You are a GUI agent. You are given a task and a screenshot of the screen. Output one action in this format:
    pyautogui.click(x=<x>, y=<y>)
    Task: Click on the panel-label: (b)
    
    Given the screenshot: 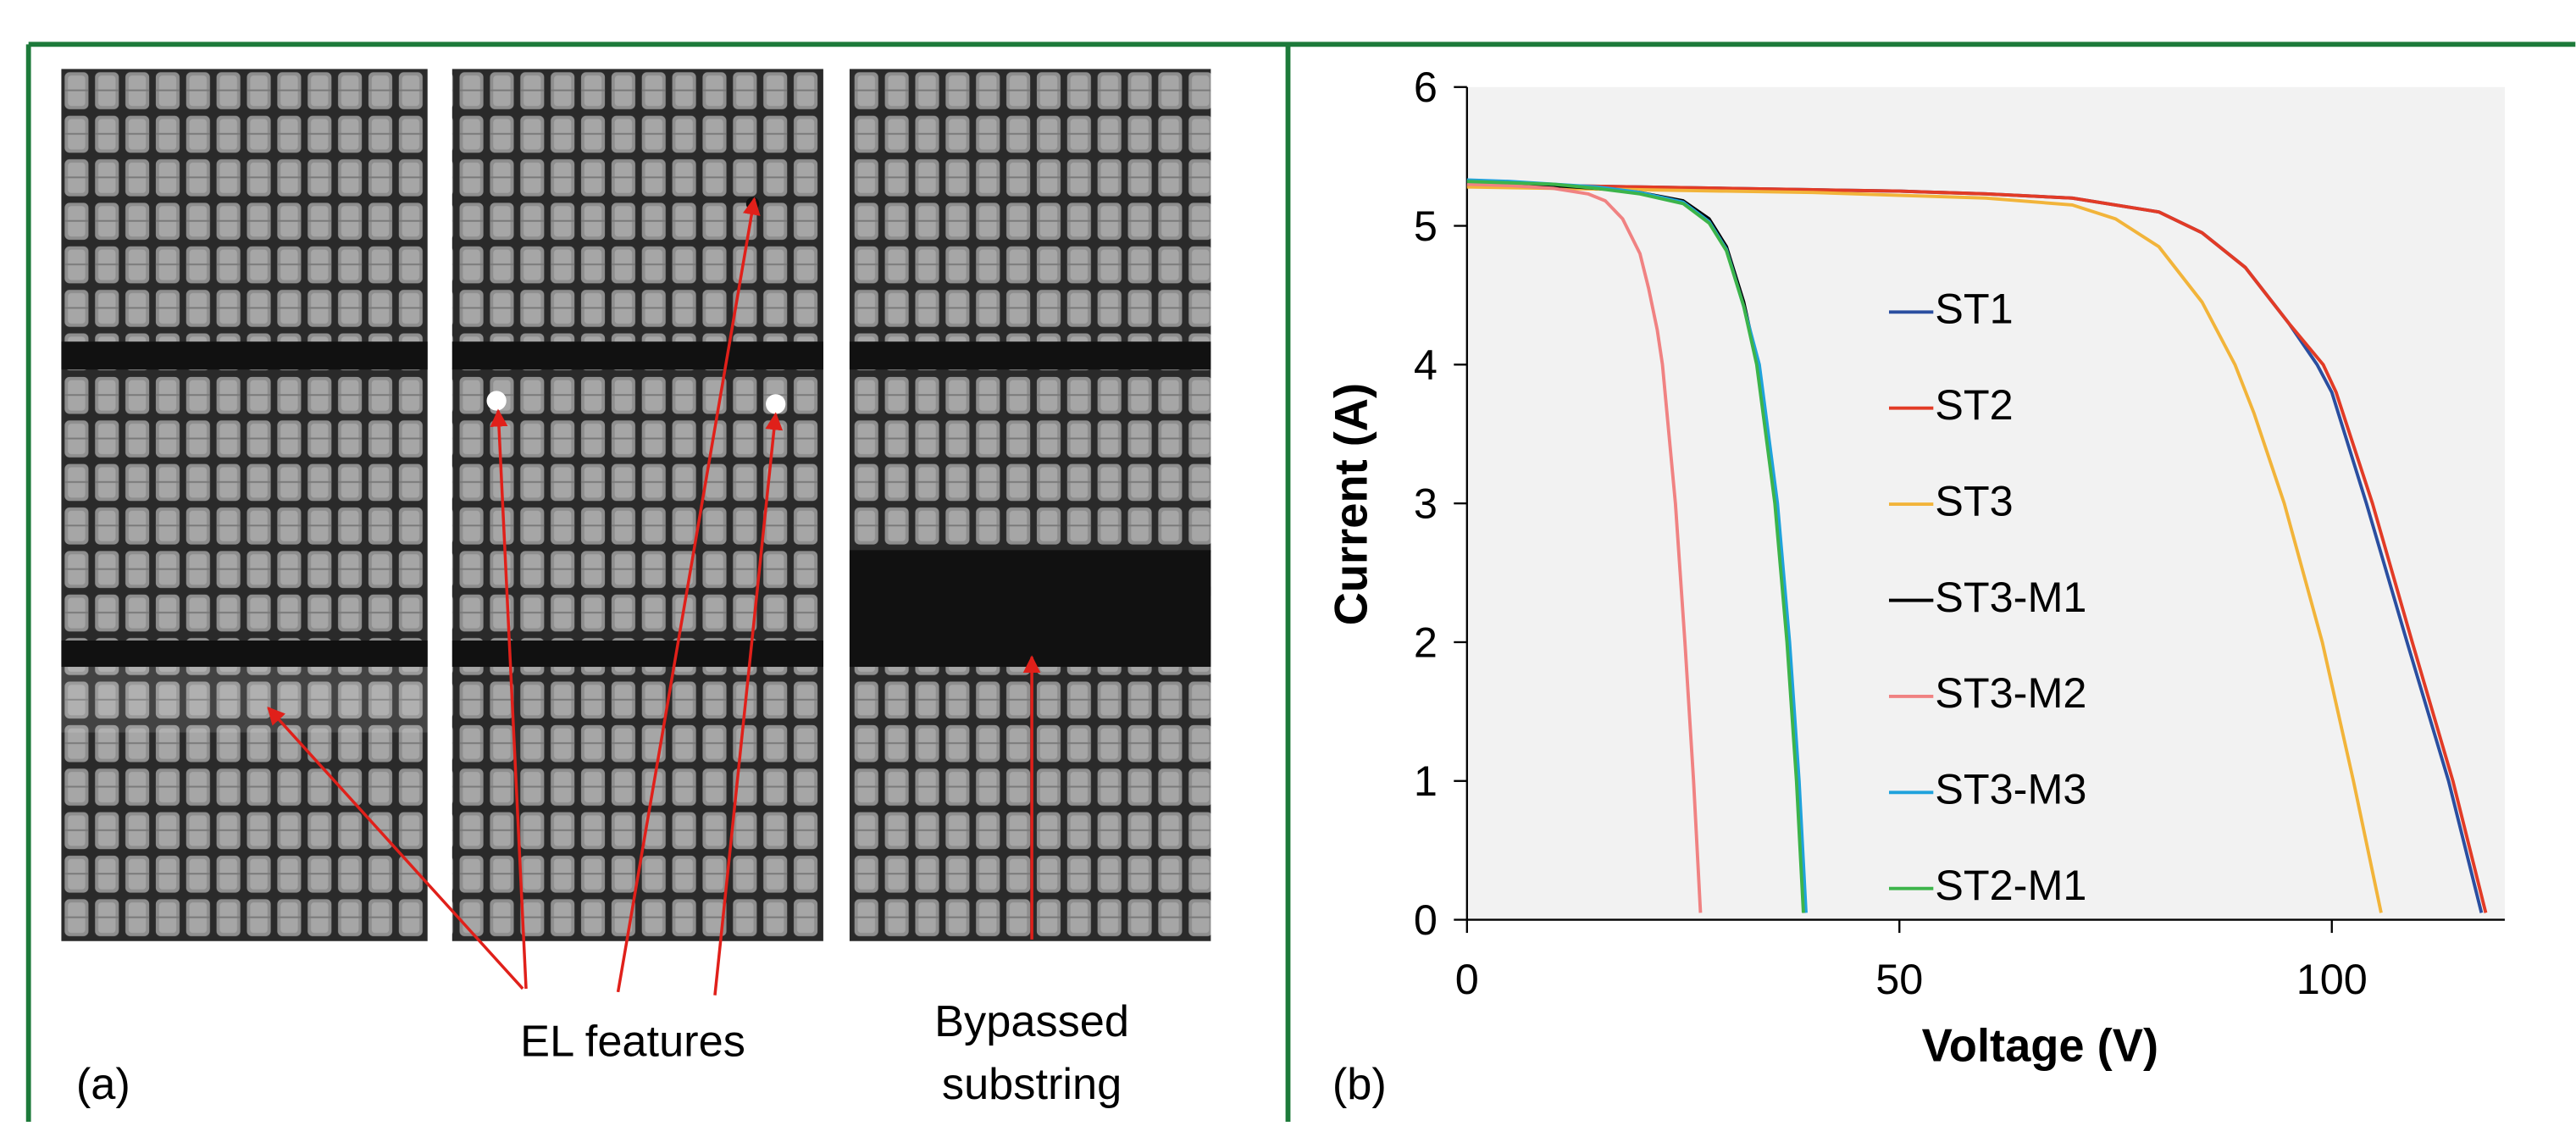 What is the action you would take?
    pyautogui.click(x=1359, y=1084)
    